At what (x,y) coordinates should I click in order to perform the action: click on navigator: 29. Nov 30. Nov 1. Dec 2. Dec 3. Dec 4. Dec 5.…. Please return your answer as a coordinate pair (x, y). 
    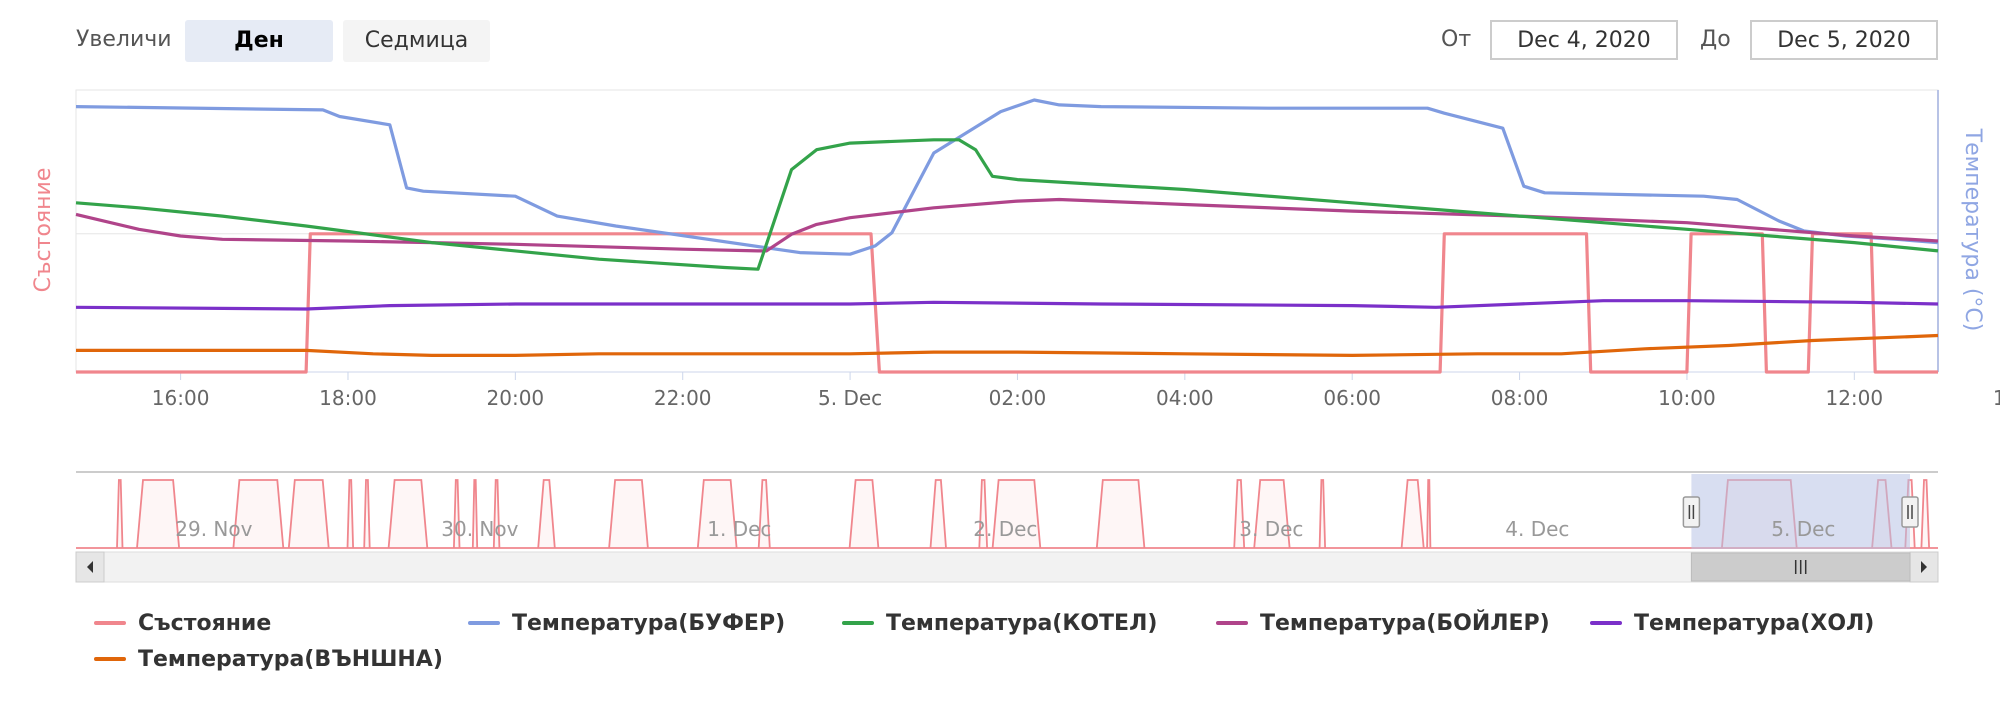
    Looking at the image, I should click on (1007, 527).